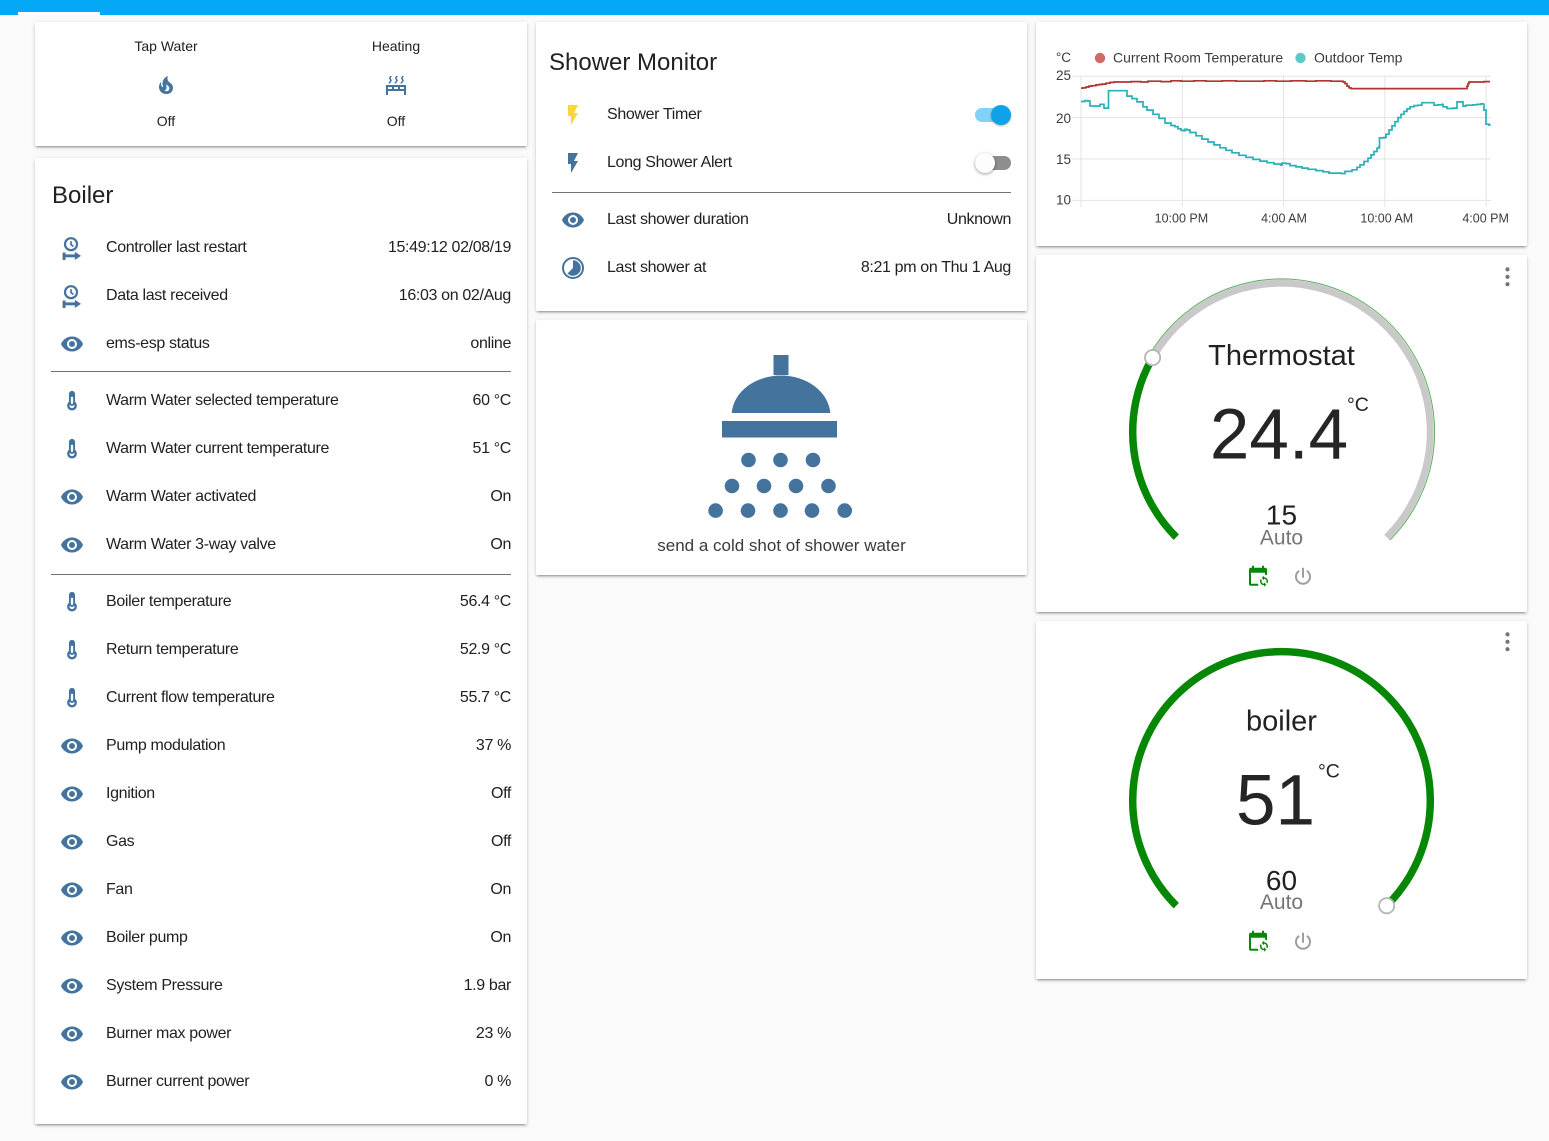 The image size is (1549, 1141). I want to click on svg-text: 60, so click(1281, 880).